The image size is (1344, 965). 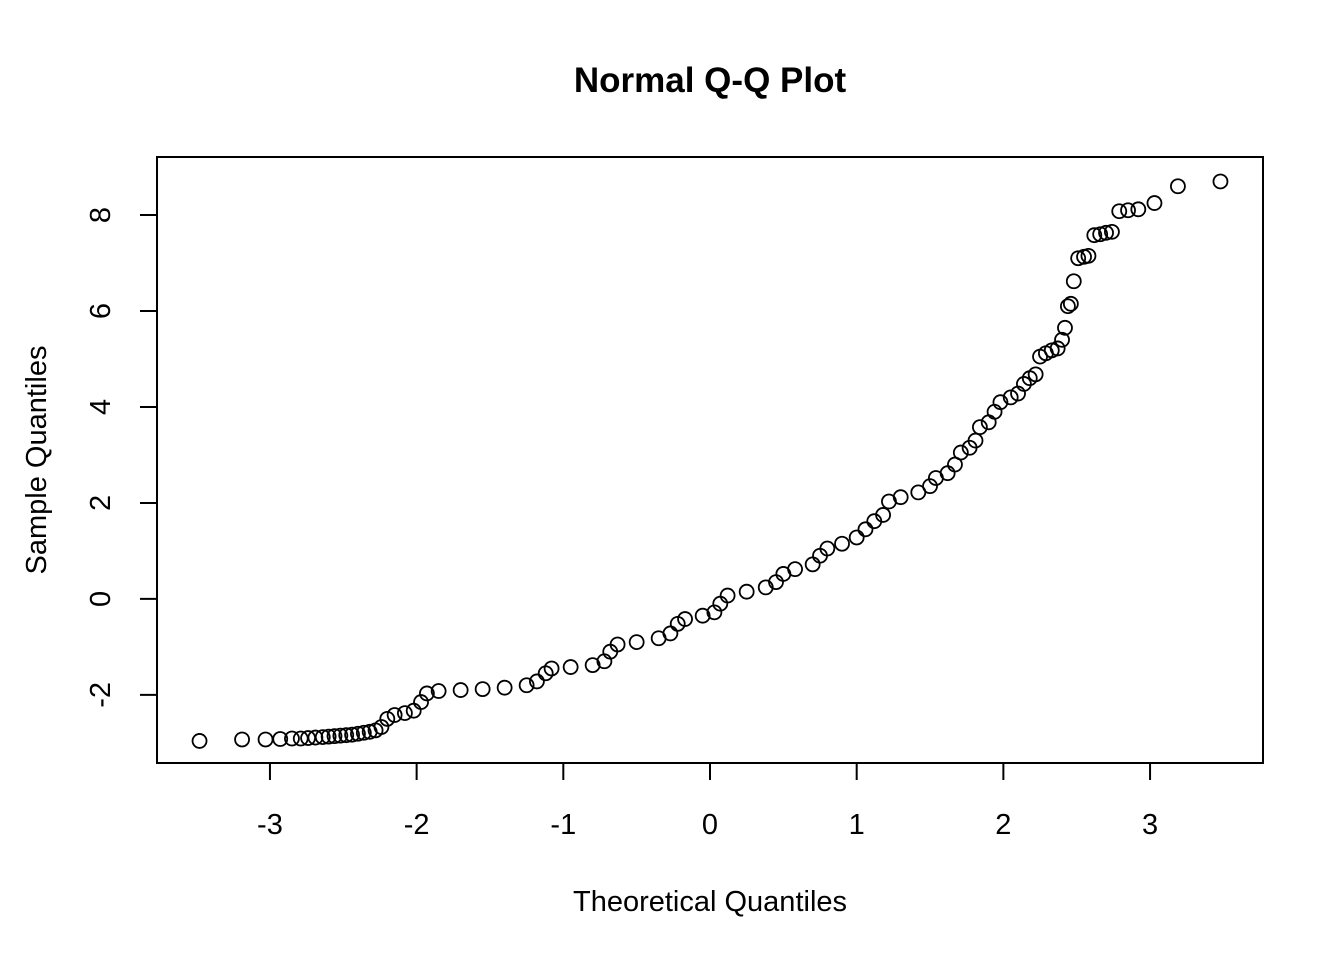 What do you see at coordinates (1003, 825) in the screenshot?
I see `x-tick-label: 2` at bounding box center [1003, 825].